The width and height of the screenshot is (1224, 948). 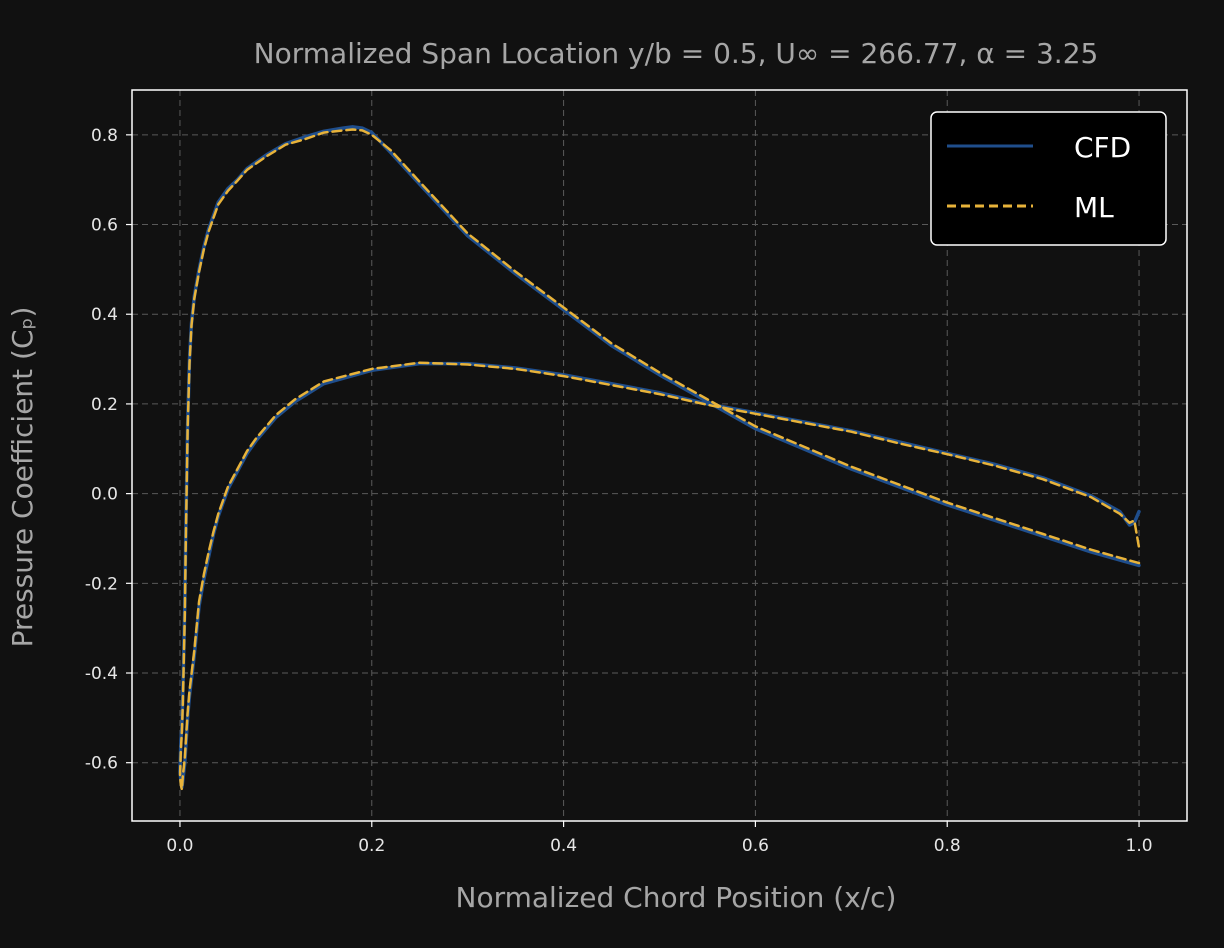 I want to click on y-tick-label: -0.2, so click(x=101, y=584).